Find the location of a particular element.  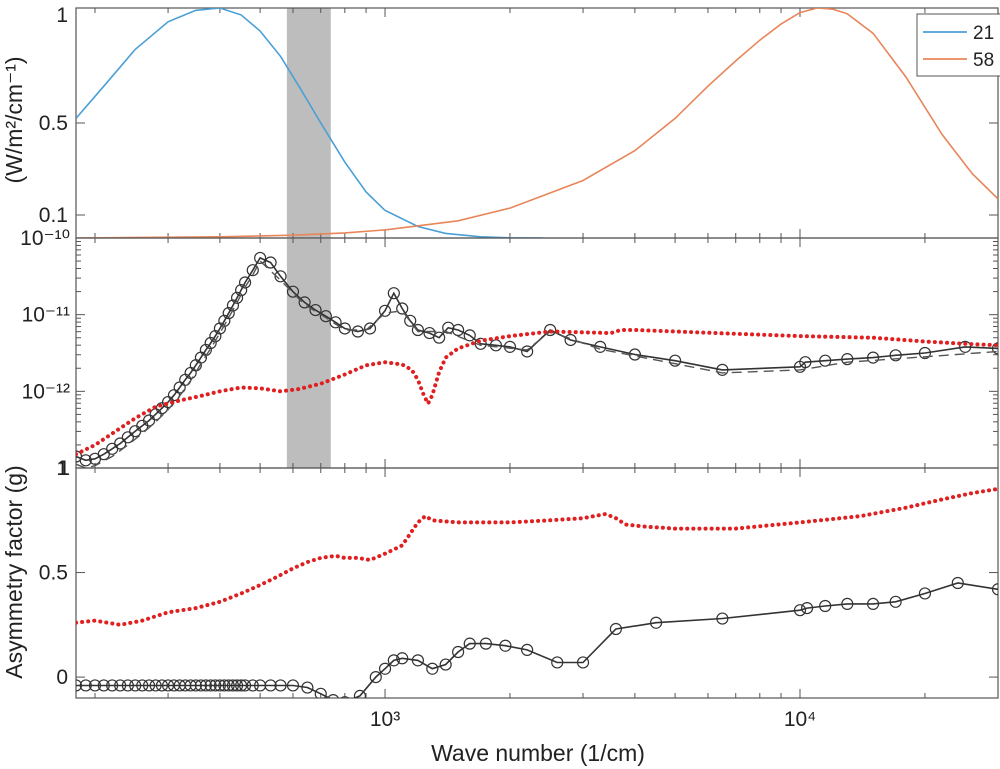

y-tick-label: 10⁻¹⁰ is located at coordinates (45, 238).